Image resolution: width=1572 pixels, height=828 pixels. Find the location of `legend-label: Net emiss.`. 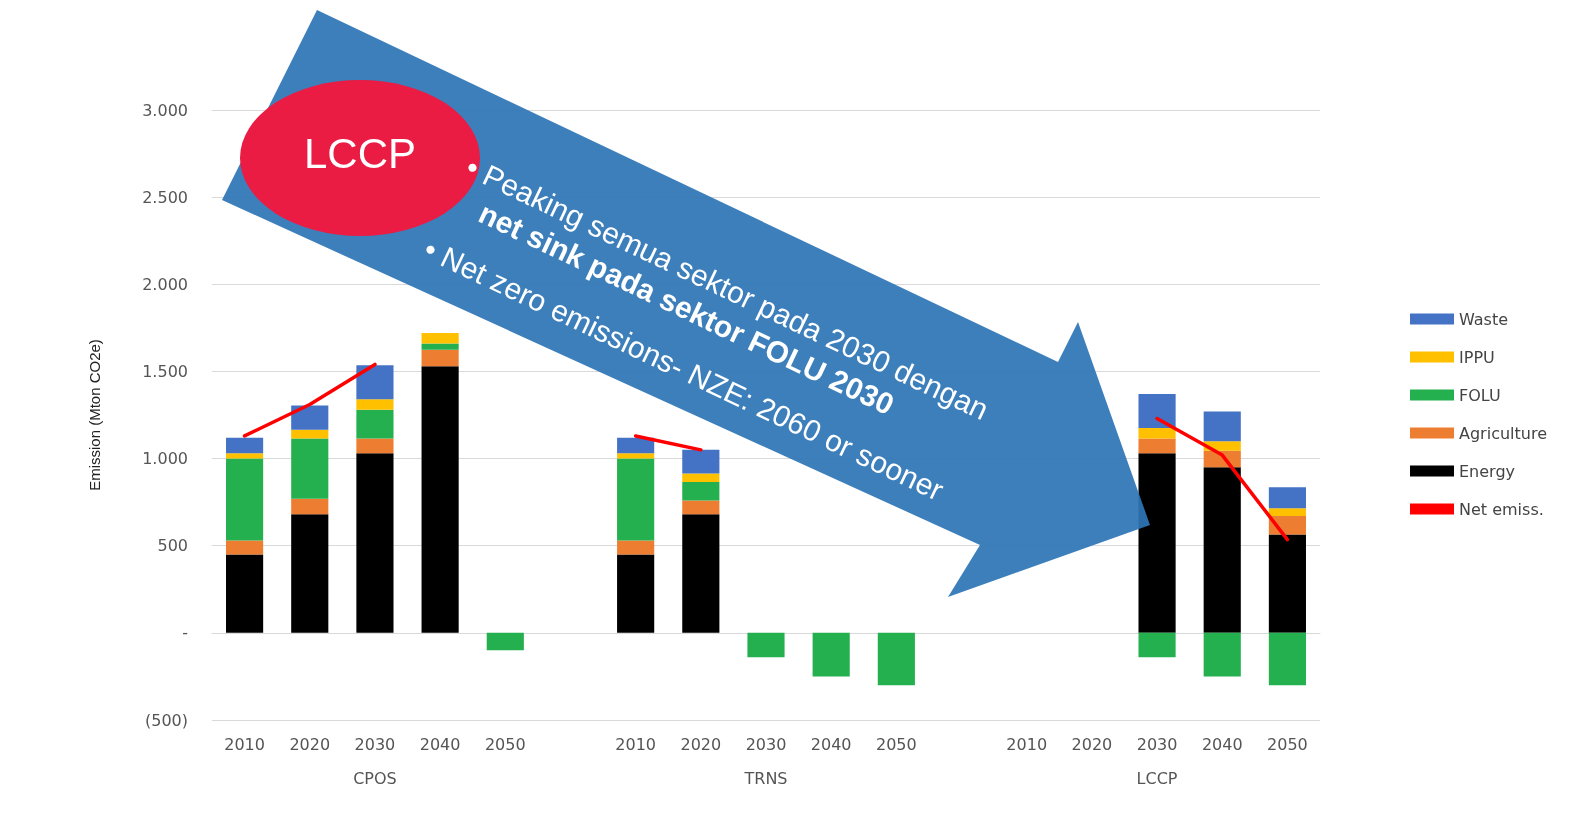

legend-label: Net emiss. is located at coordinates (1501, 509).